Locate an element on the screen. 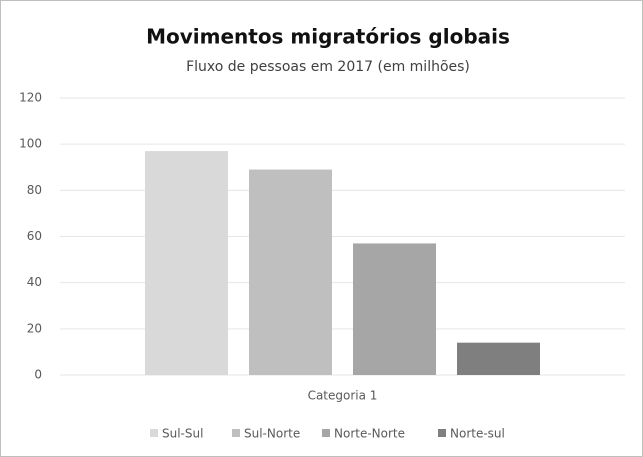 The height and width of the screenshot is (457, 643). legend-label: Sul-Sul is located at coordinates (182, 434).